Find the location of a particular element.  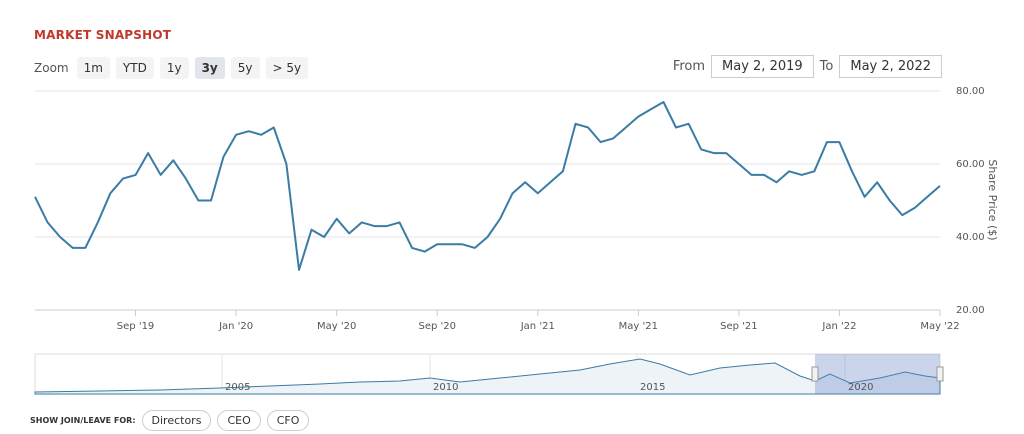

y-axis-title: Share Price ($) is located at coordinates (992, 199).